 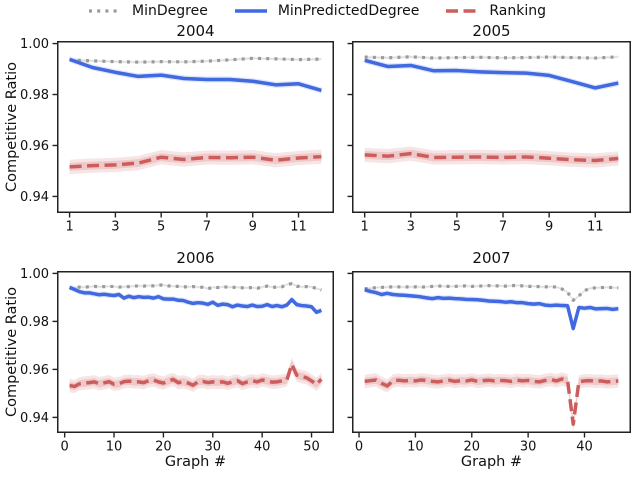 I want to click on legend-item-mindegree: MinDegree, so click(x=148, y=11).